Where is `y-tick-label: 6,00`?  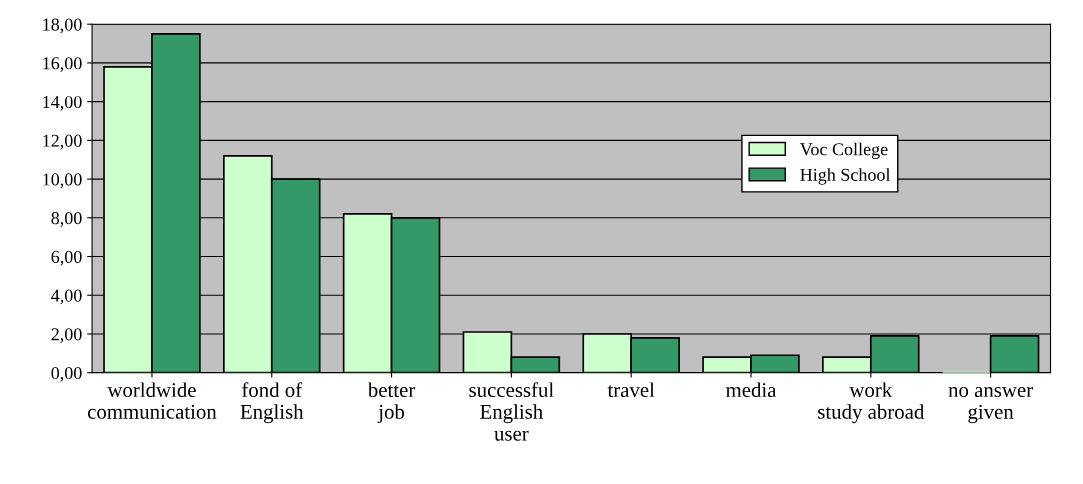
y-tick-label: 6,00 is located at coordinates (66, 258).